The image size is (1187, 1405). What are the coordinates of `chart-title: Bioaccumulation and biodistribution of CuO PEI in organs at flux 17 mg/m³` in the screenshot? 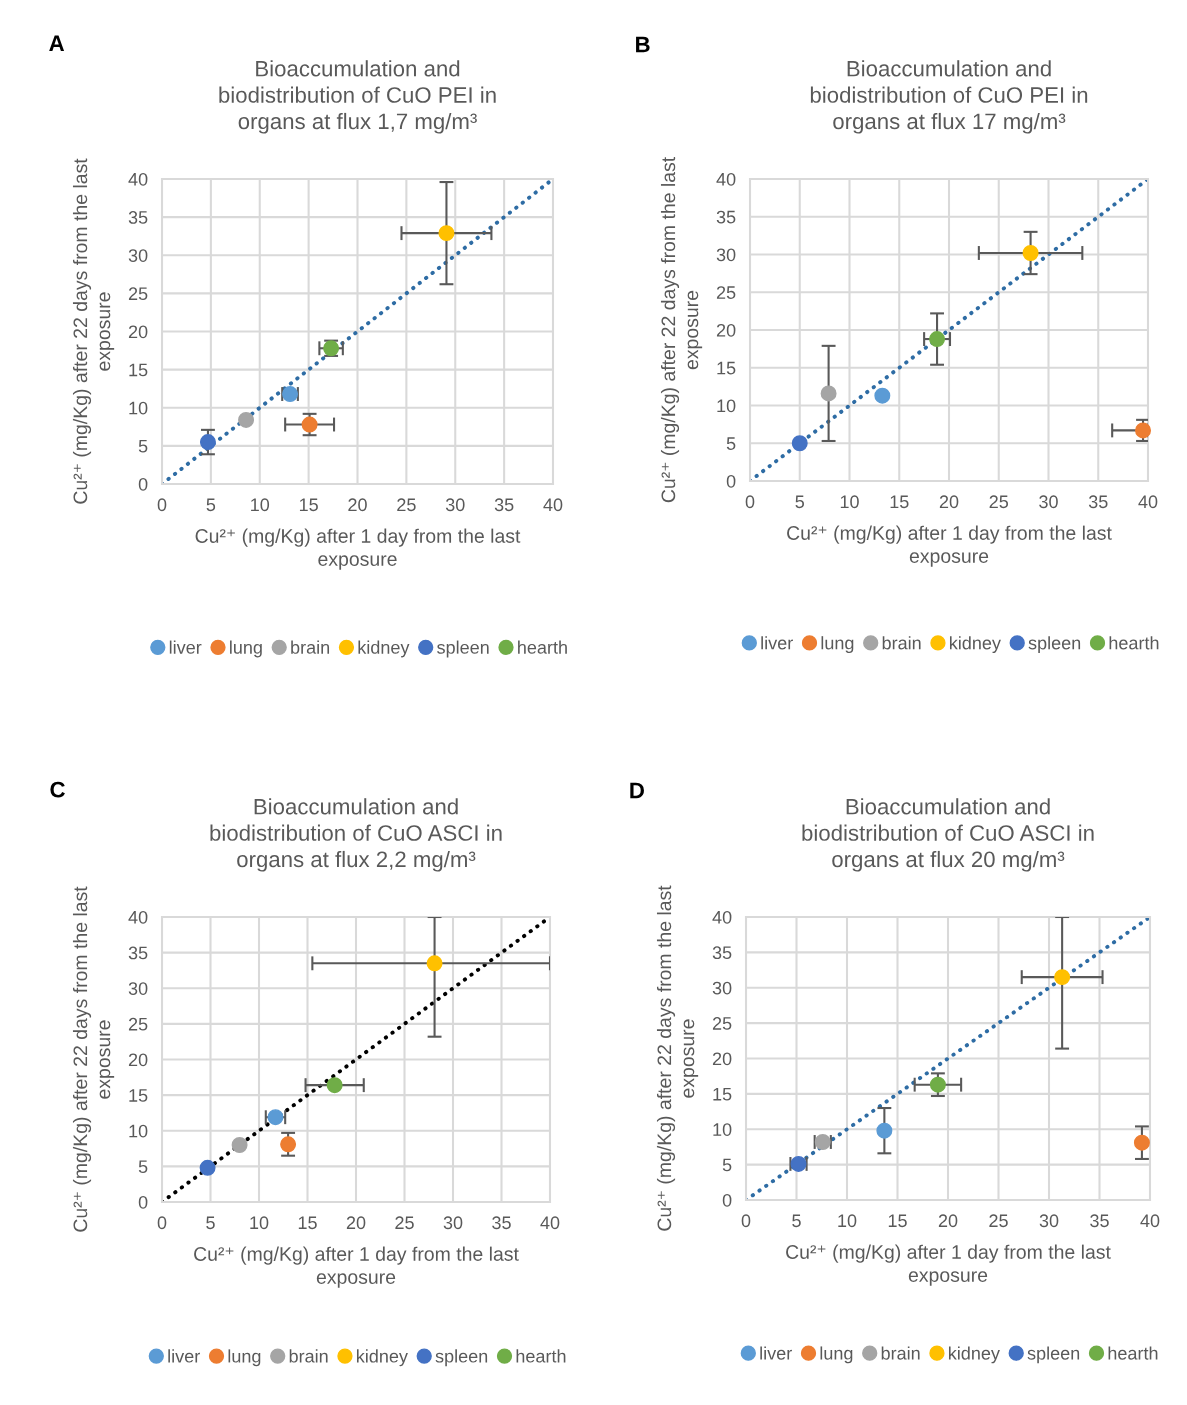 It's located at (949, 97).